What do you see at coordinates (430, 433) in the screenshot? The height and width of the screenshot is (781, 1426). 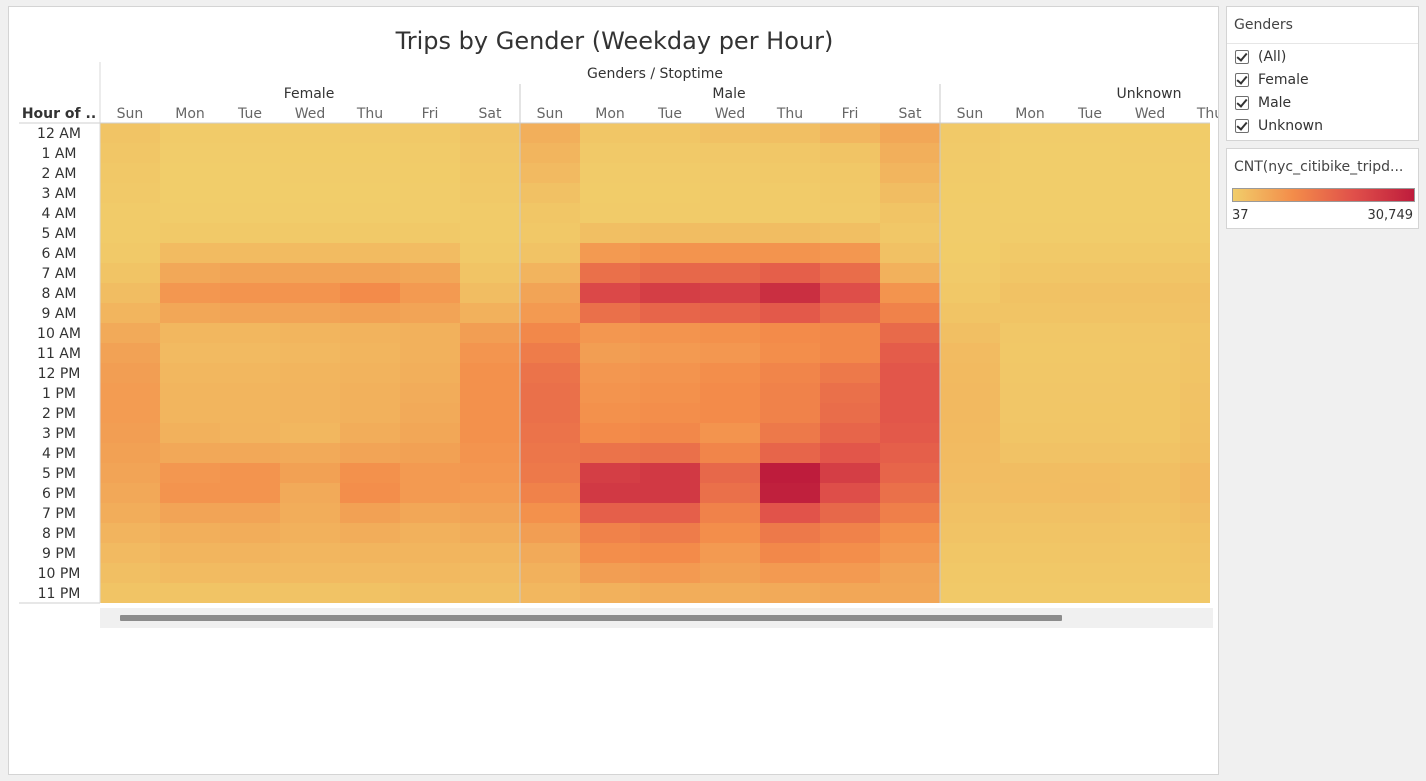 I see `heatmap-cell: Female Fri 3 PM: 6000` at bounding box center [430, 433].